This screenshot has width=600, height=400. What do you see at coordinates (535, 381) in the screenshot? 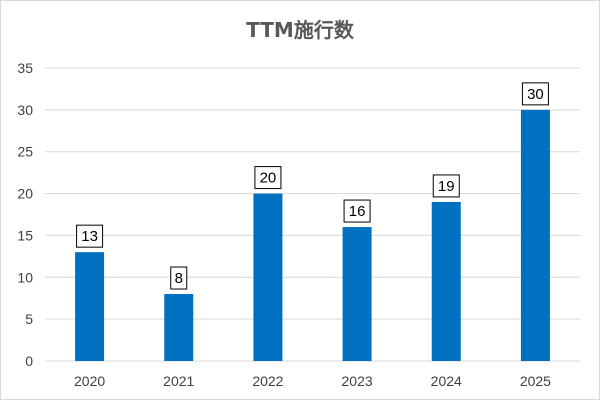
I see `x-tick-label: 2025` at bounding box center [535, 381].